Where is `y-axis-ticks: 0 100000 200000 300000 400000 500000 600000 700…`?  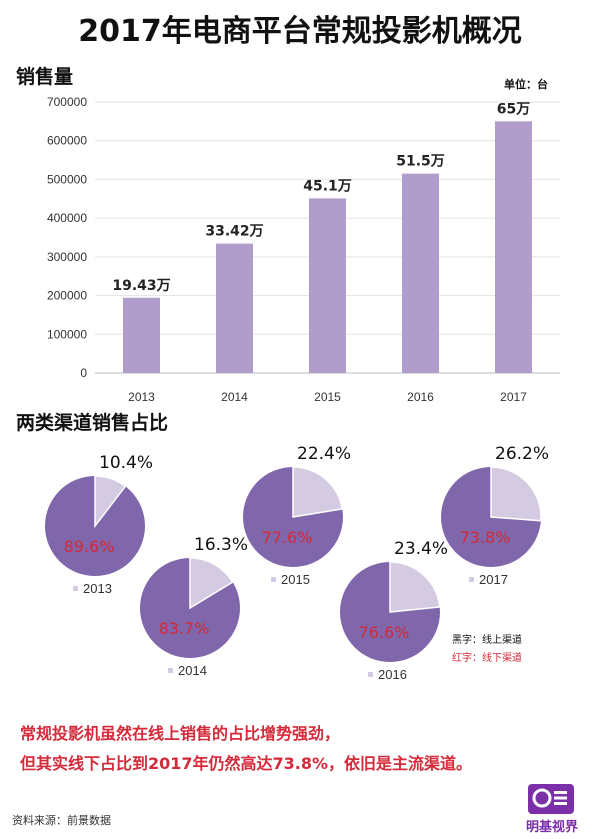 y-axis-ticks: 0 100000 200000 300000 400000 500000 600000 700… is located at coordinates (67, 237).